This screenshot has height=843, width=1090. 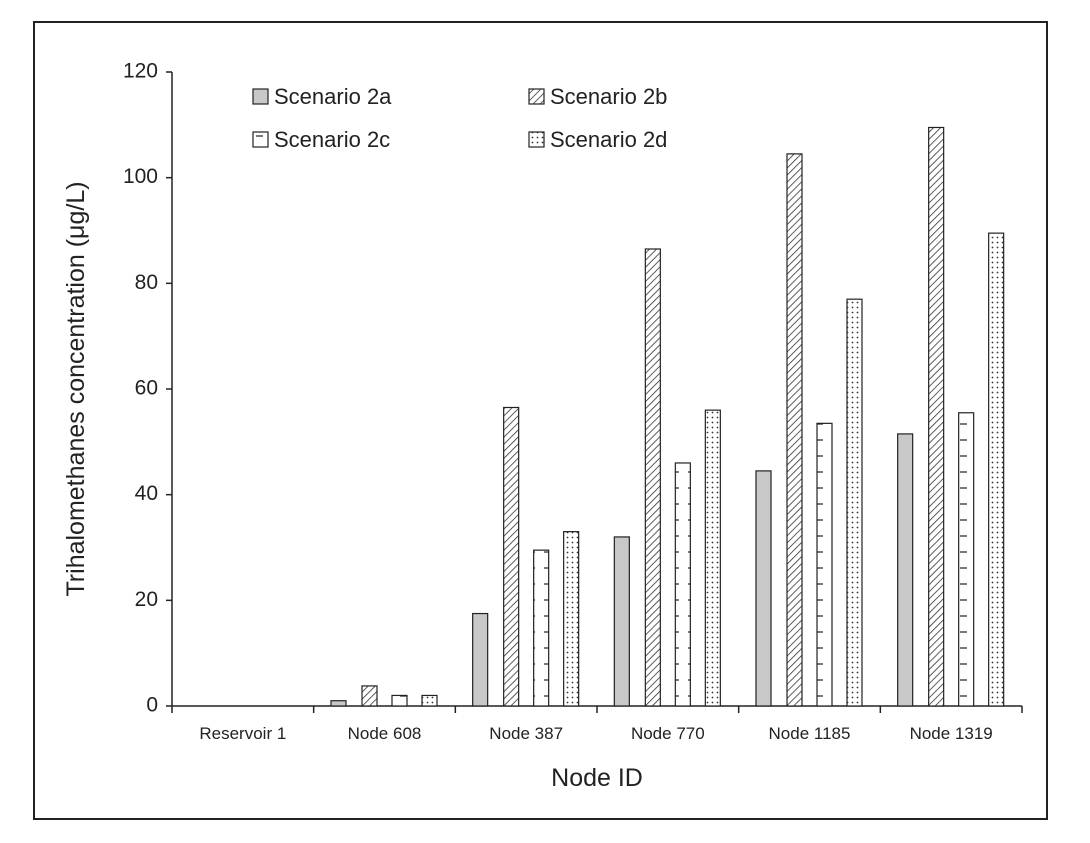 What do you see at coordinates (152, 705) in the screenshot?
I see `y-tick-label: 0` at bounding box center [152, 705].